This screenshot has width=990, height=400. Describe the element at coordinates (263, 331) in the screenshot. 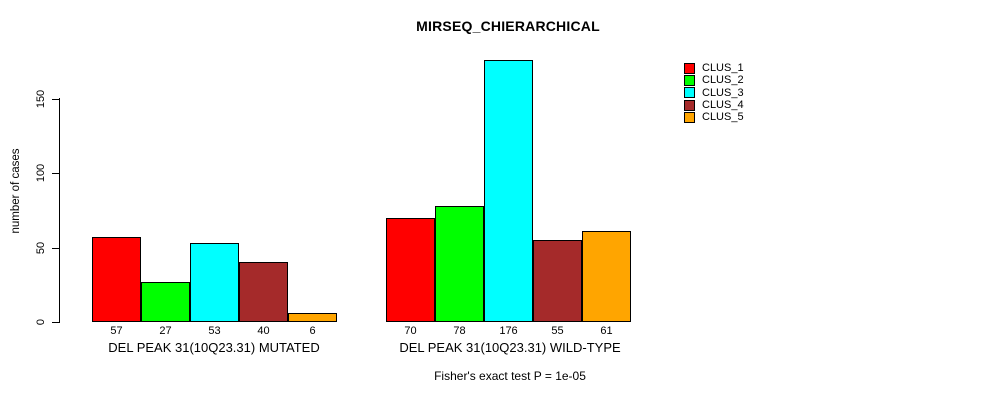

I see `bar-value-label: 40` at that location.